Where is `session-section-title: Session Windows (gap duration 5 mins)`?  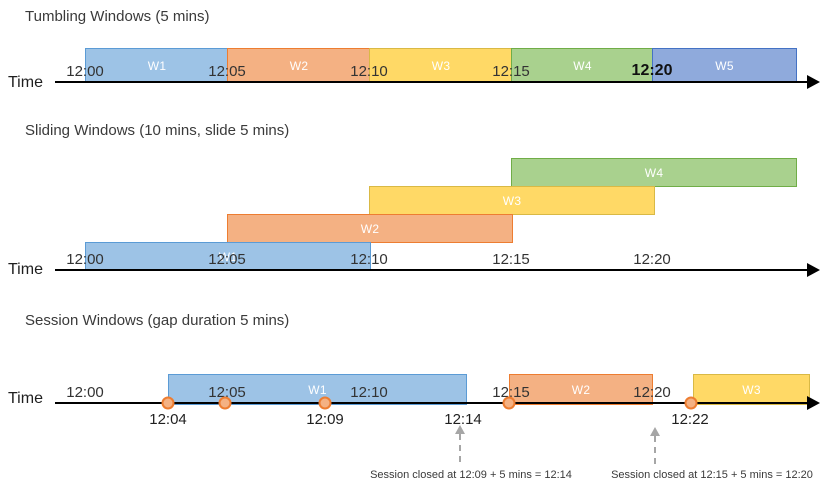
session-section-title: Session Windows (gap duration 5 mins) is located at coordinates (157, 320).